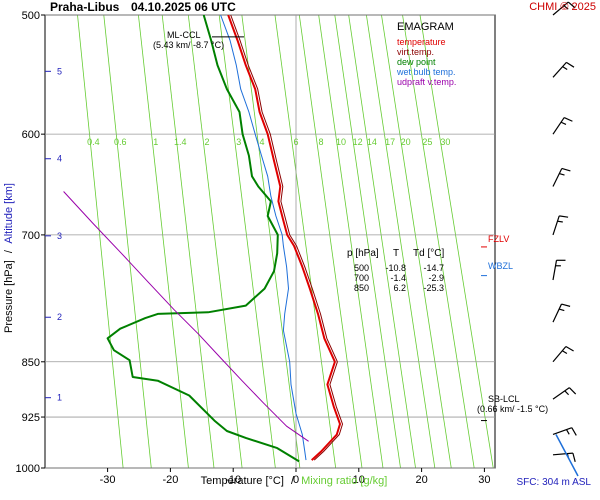  I want to click on altitude-tick-label: 3, so click(59, 236).